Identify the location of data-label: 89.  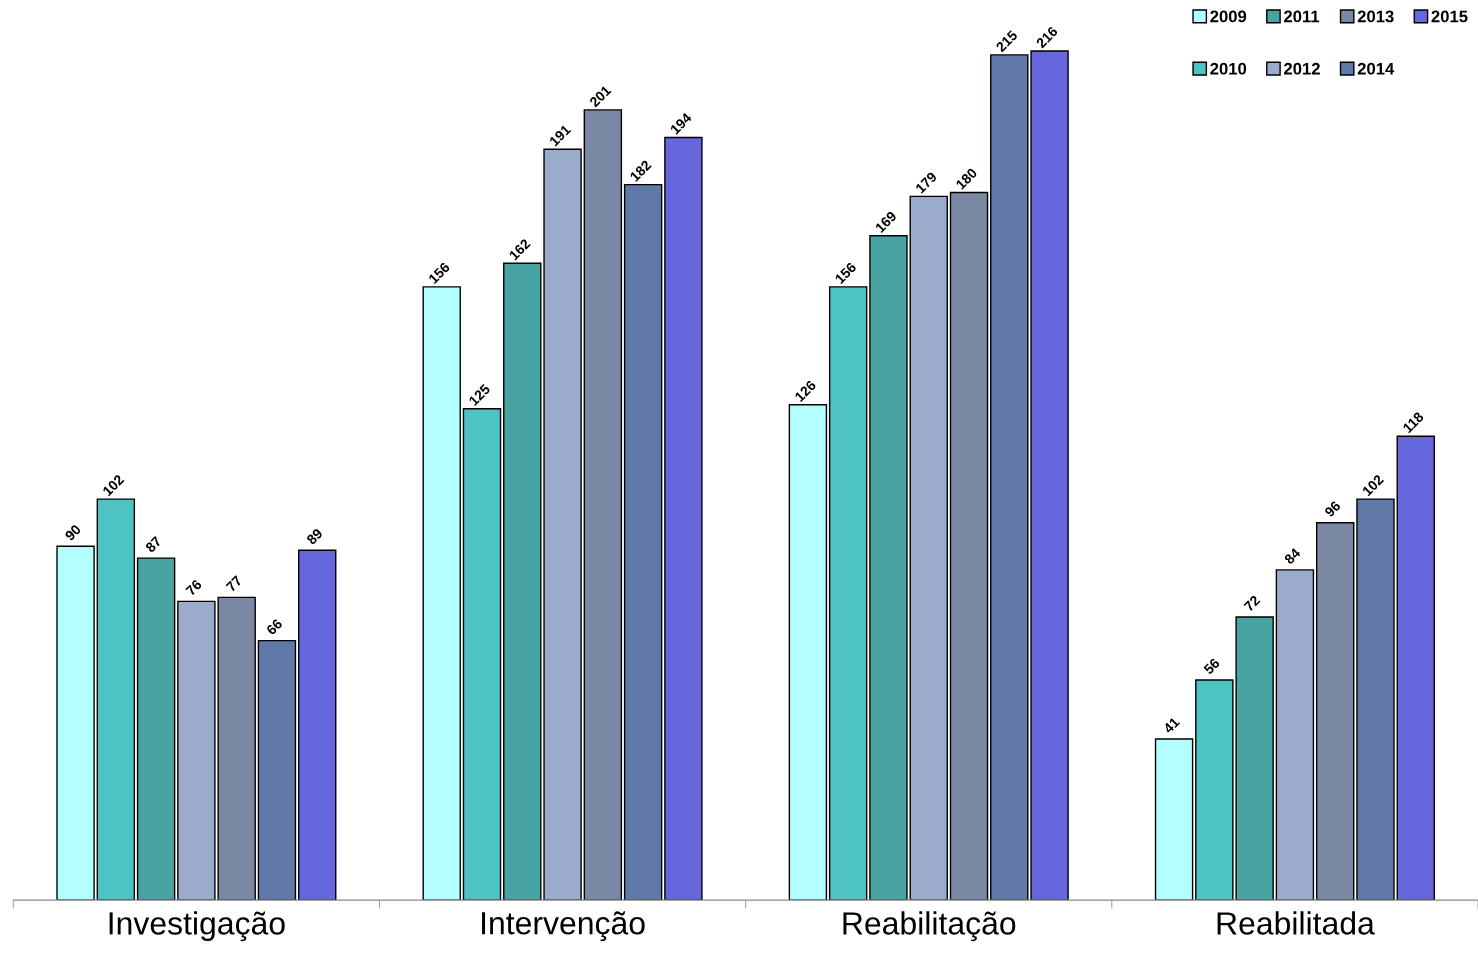
(314, 536).